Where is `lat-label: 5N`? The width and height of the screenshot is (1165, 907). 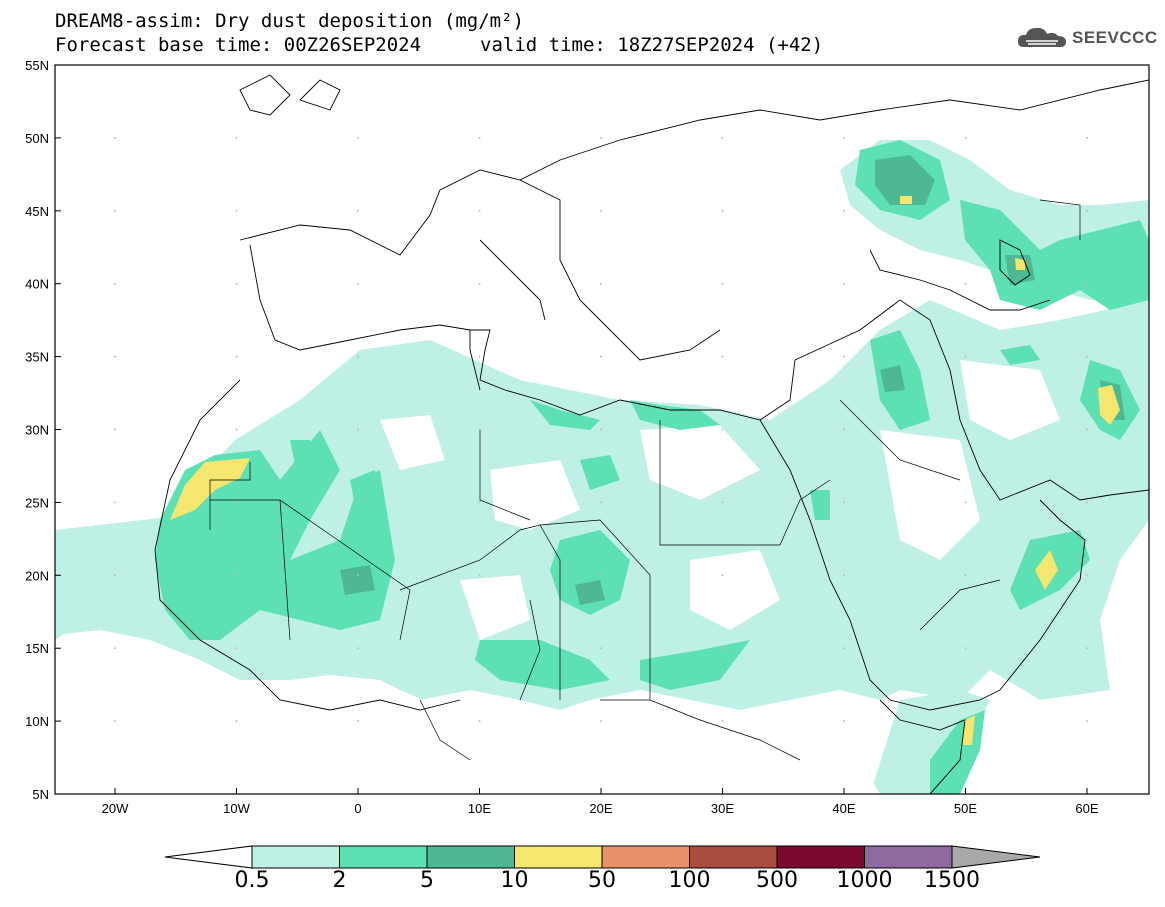 lat-label: 5N is located at coordinates (40, 794).